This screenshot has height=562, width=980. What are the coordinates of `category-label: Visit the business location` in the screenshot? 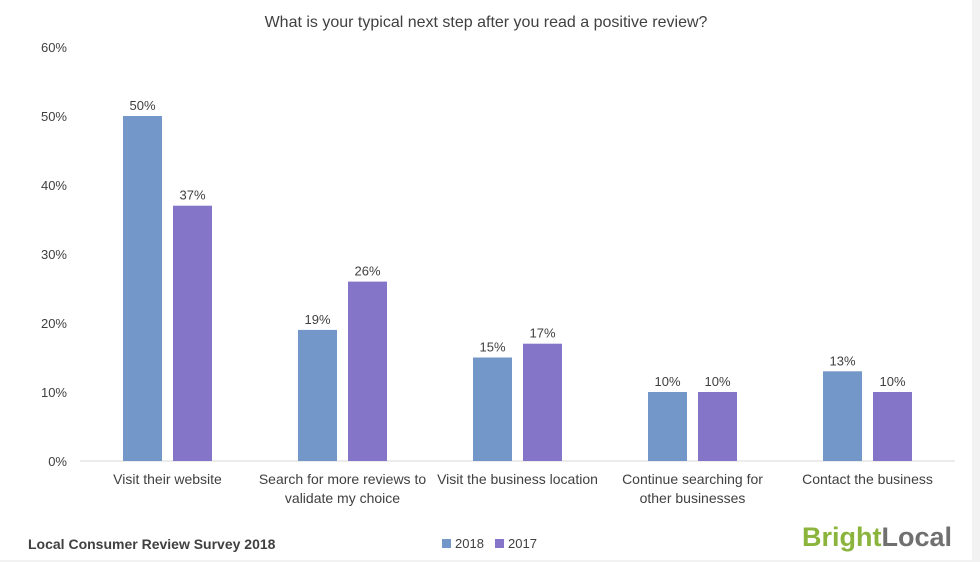 It's located at (517, 479).